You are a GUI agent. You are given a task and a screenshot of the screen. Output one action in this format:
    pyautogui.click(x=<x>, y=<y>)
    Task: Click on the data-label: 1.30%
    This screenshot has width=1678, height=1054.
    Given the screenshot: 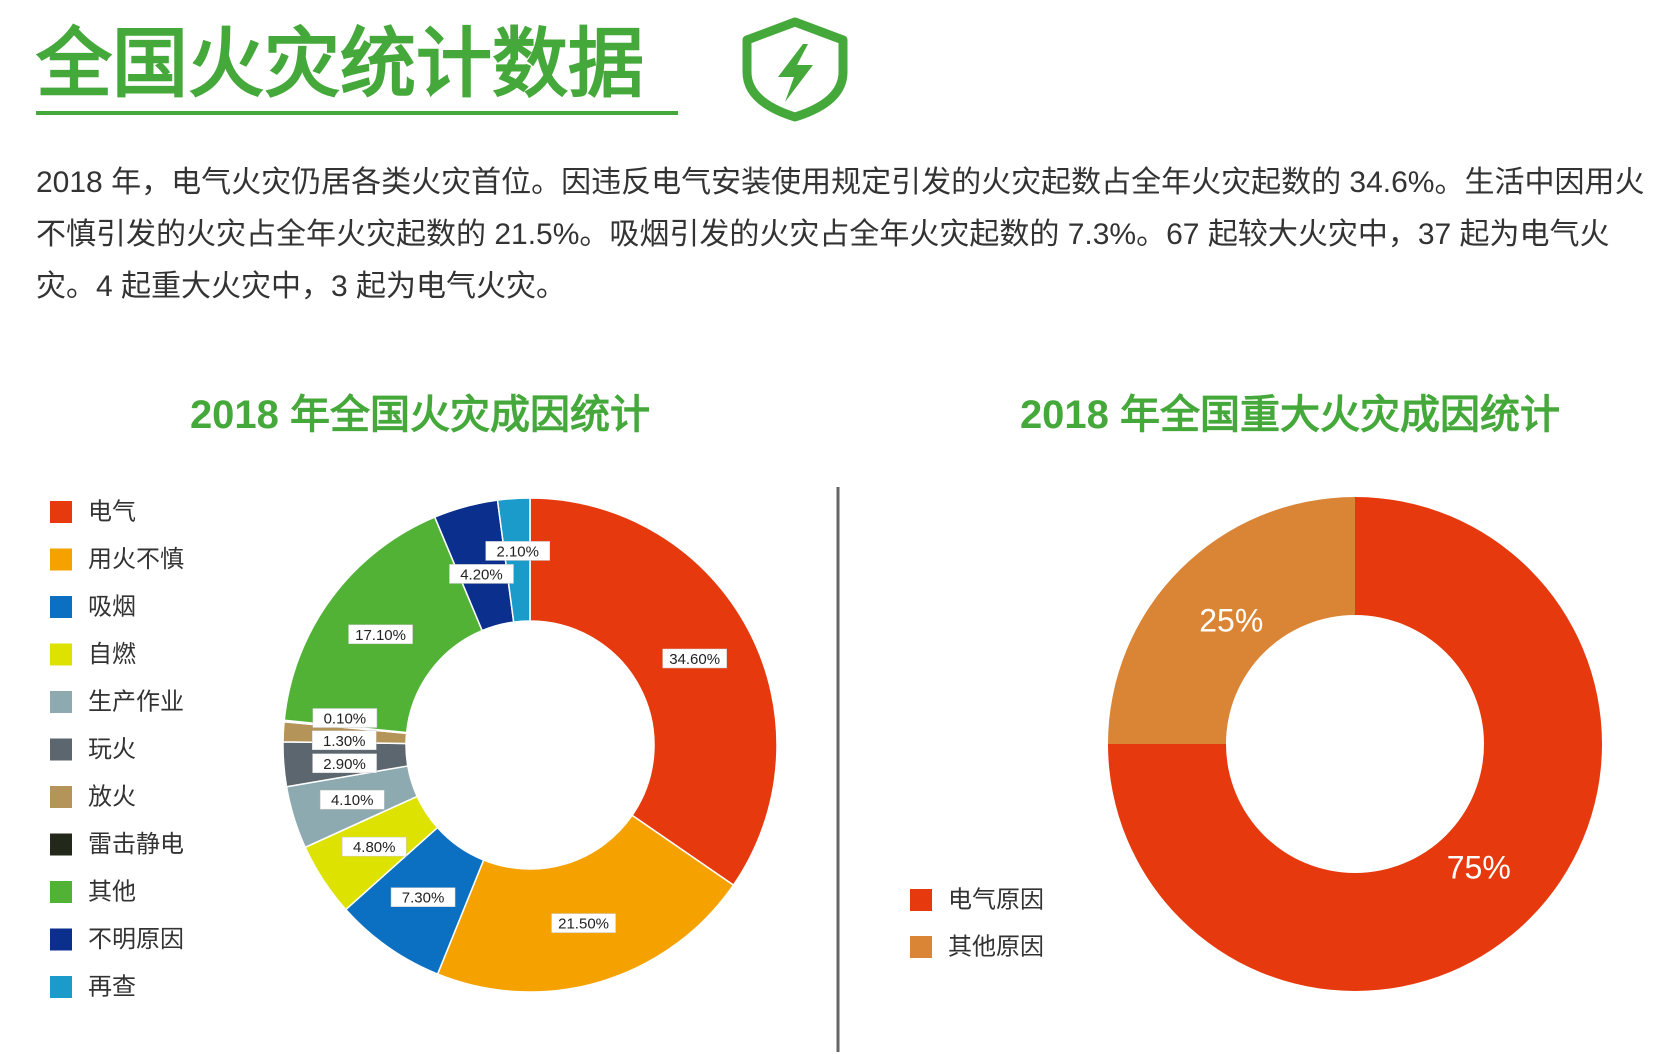 What is the action you would take?
    pyautogui.click(x=344, y=741)
    